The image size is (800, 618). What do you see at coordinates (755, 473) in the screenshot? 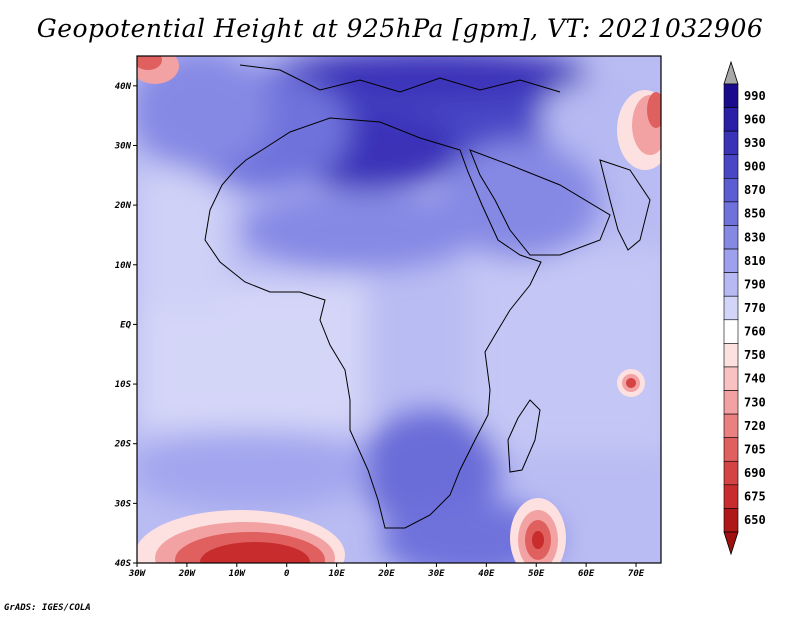
I see `colorbar-level-label: 690` at bounding box center [755, 473].